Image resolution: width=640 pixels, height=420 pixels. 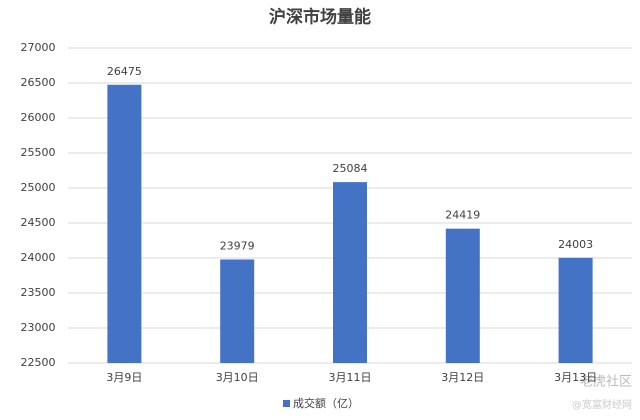 I want to click on y-tick-label: 22500, so click(x=38, y=362).